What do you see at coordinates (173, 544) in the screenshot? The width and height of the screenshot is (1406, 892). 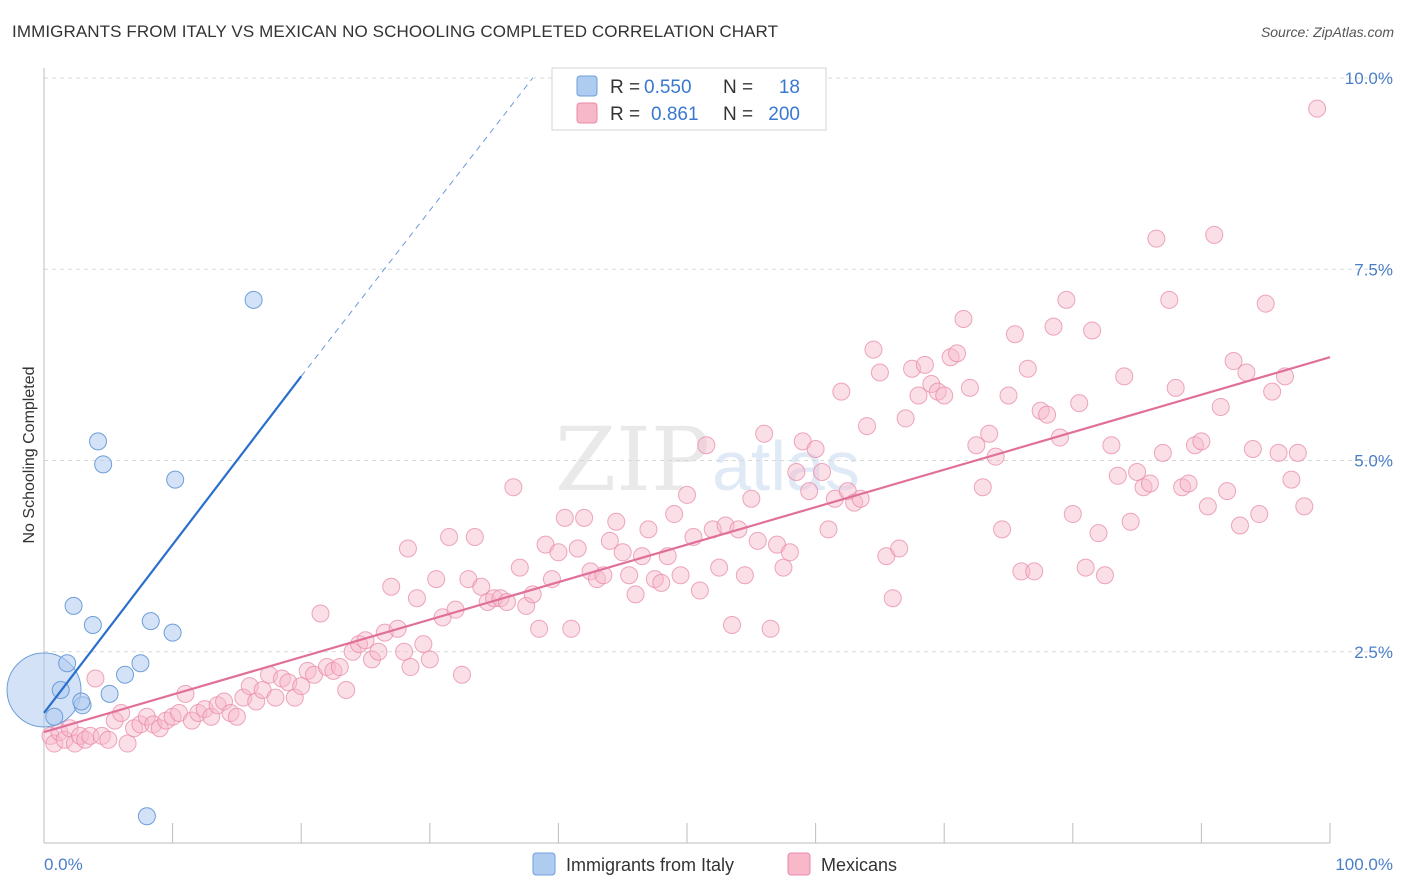 I see `italy-trend-line` at bounding box center [173, 544].